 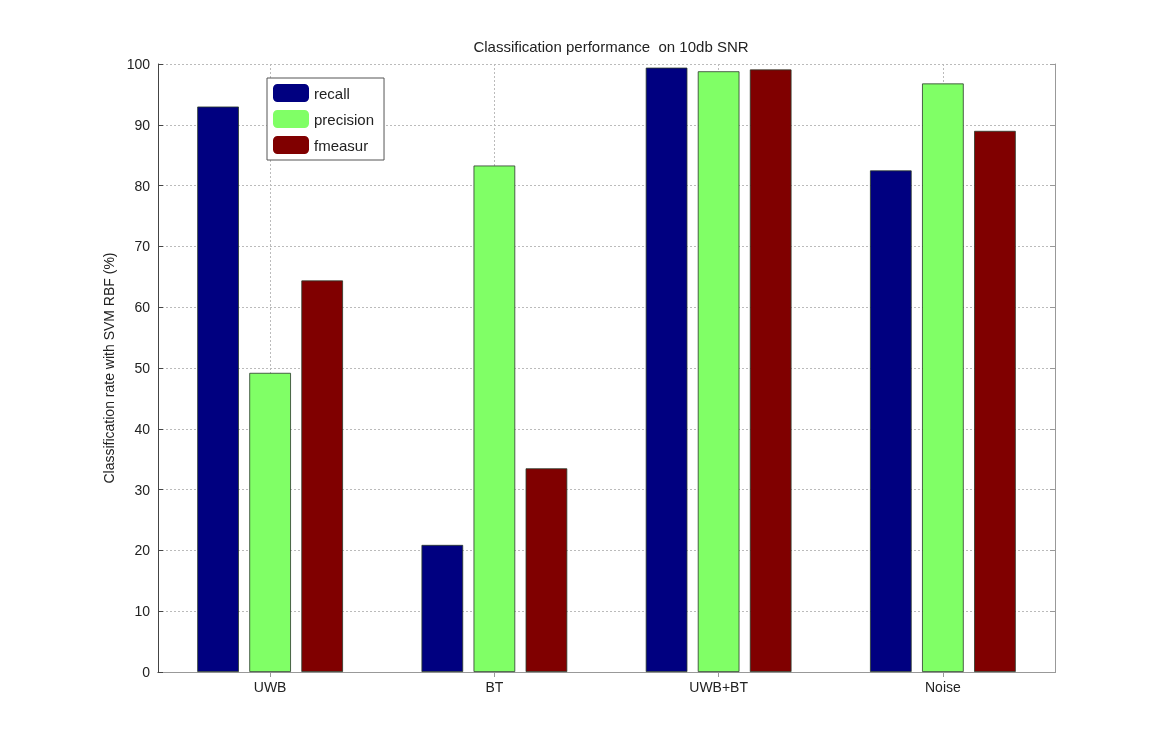 What do you see at coordinates (142, 550) in the screenshot?
I see `y-tick-label: 20` at bounding box center [142, 550].